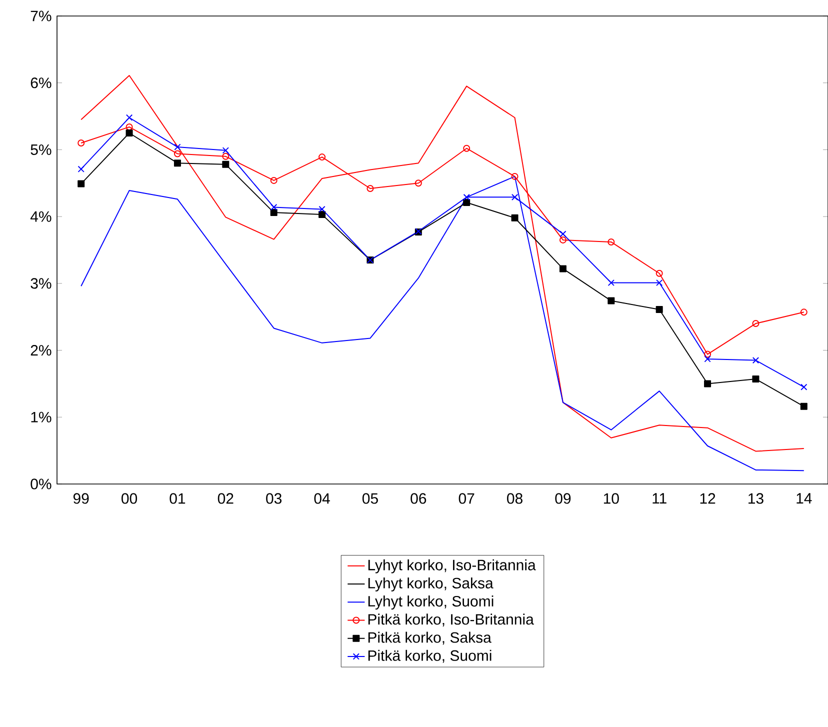 The image size is (828, 727). Describe the element at coordinates (322, 498) in the screenshot. I see `x-tick-label: 04` at that location.